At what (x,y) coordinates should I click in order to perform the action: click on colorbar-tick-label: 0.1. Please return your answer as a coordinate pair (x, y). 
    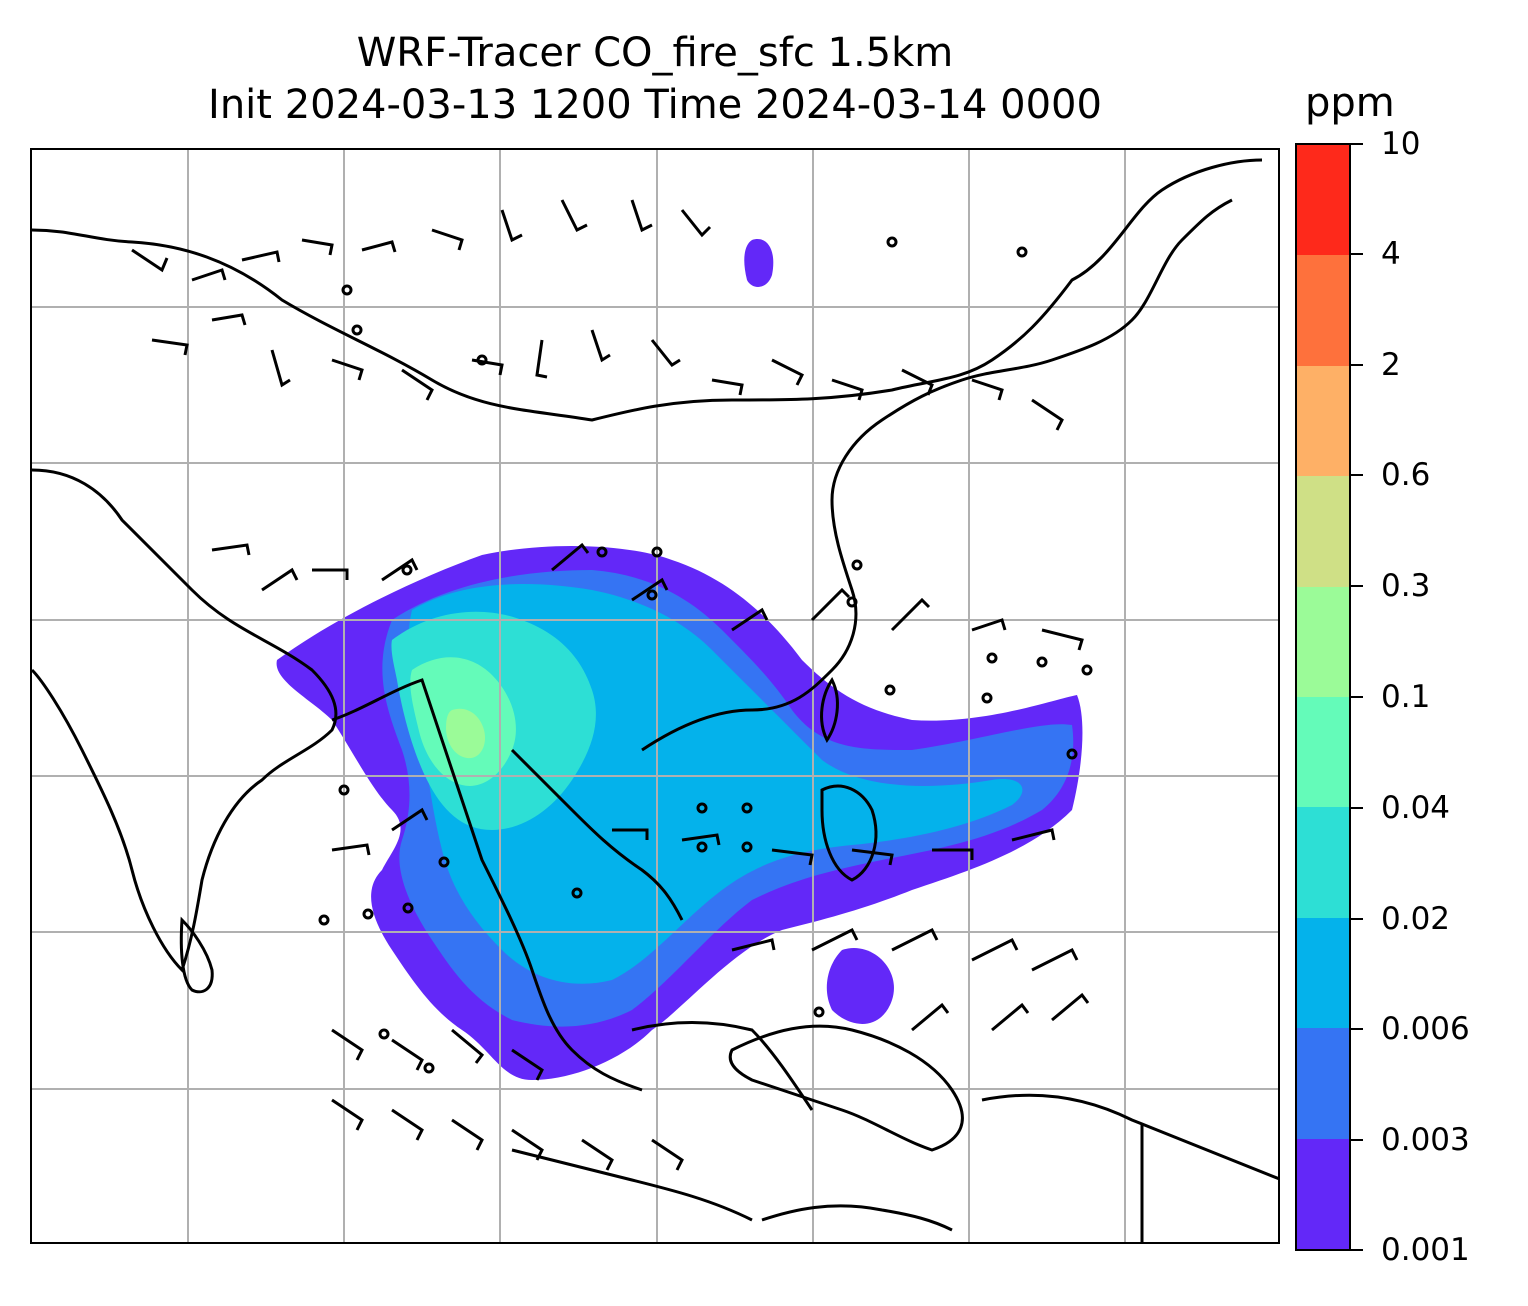
    Looking at the image, I should click on (1406, 697).